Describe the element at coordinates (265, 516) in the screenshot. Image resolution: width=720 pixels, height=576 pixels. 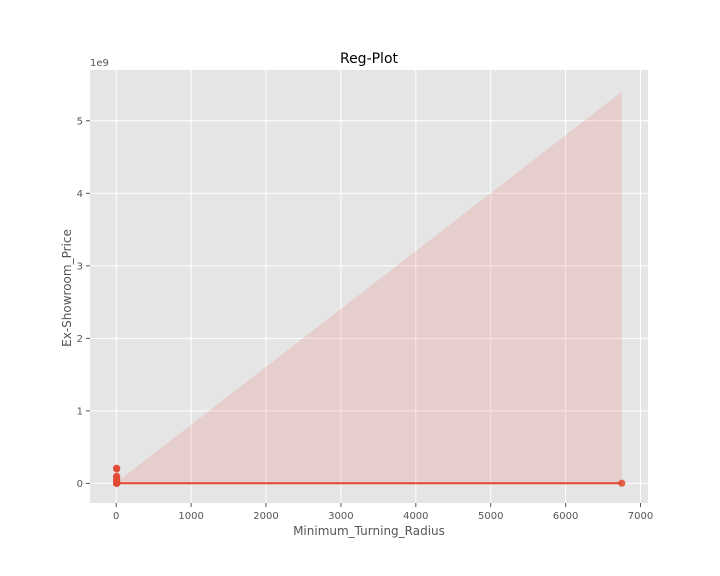
I see `x-tick-label: 2000` at that location.